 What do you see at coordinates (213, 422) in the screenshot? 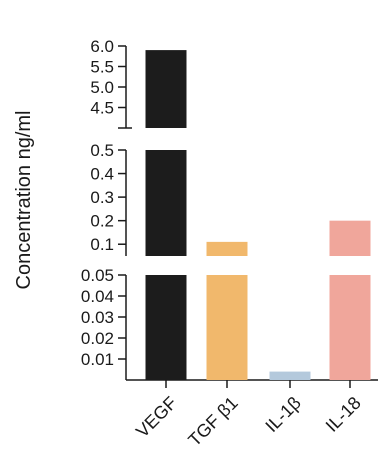
I see `x-category-label: TGF β1` at bounding box center [213, 422].